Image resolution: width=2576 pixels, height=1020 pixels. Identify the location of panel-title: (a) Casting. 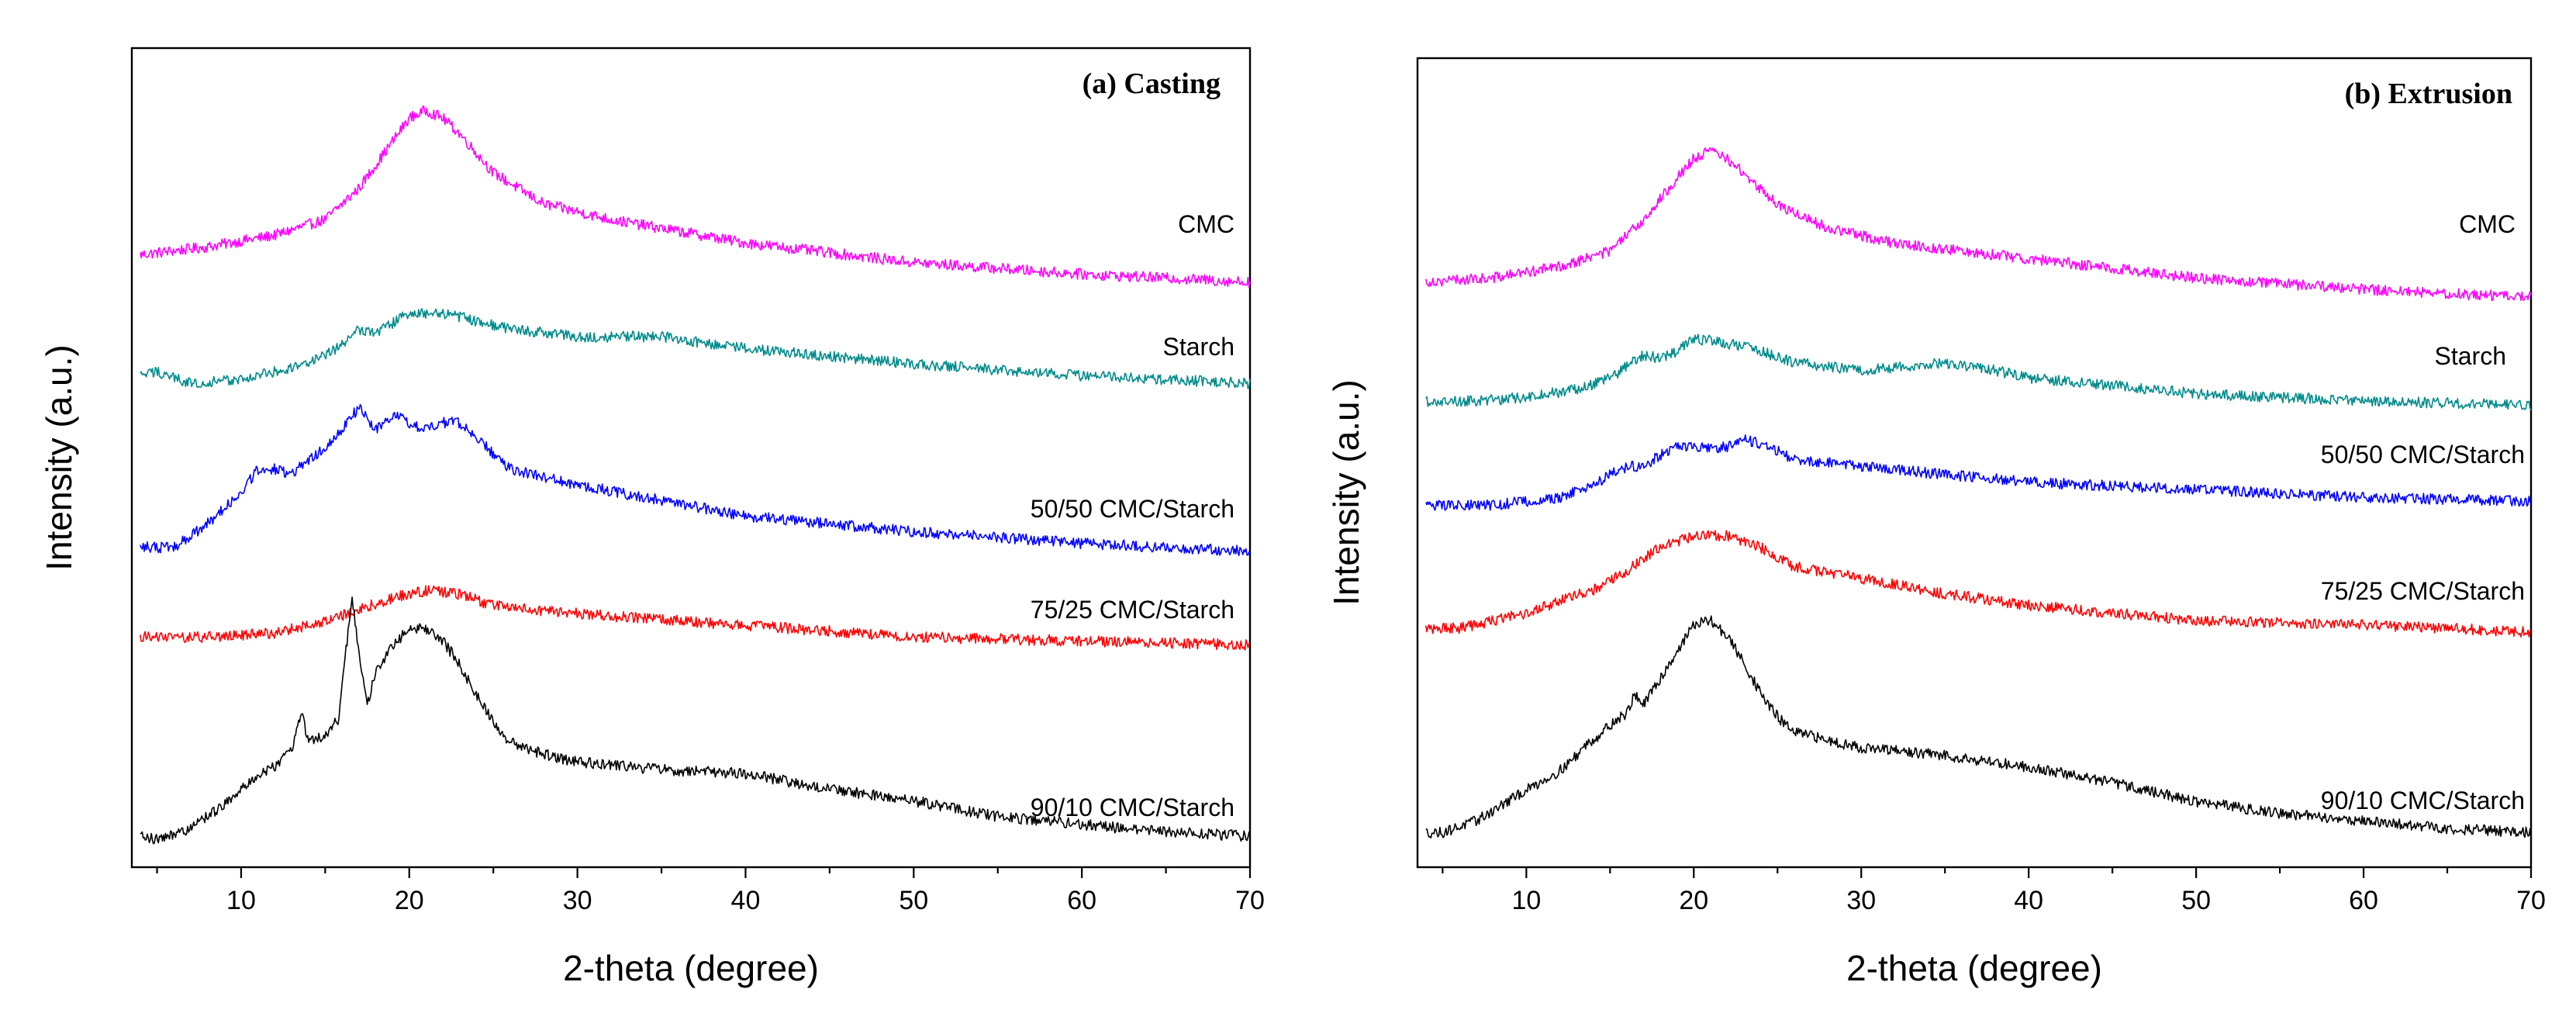
(1152, 83).